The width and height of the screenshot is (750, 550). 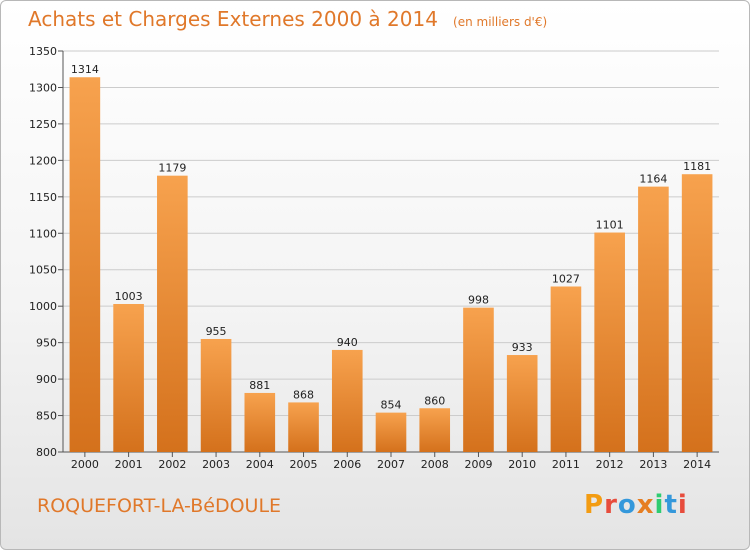 What do you see at coordinates (391, 464) in the screenshot?
I see `x-tick-label-2007: 2007` at bounding box center [391, 464].